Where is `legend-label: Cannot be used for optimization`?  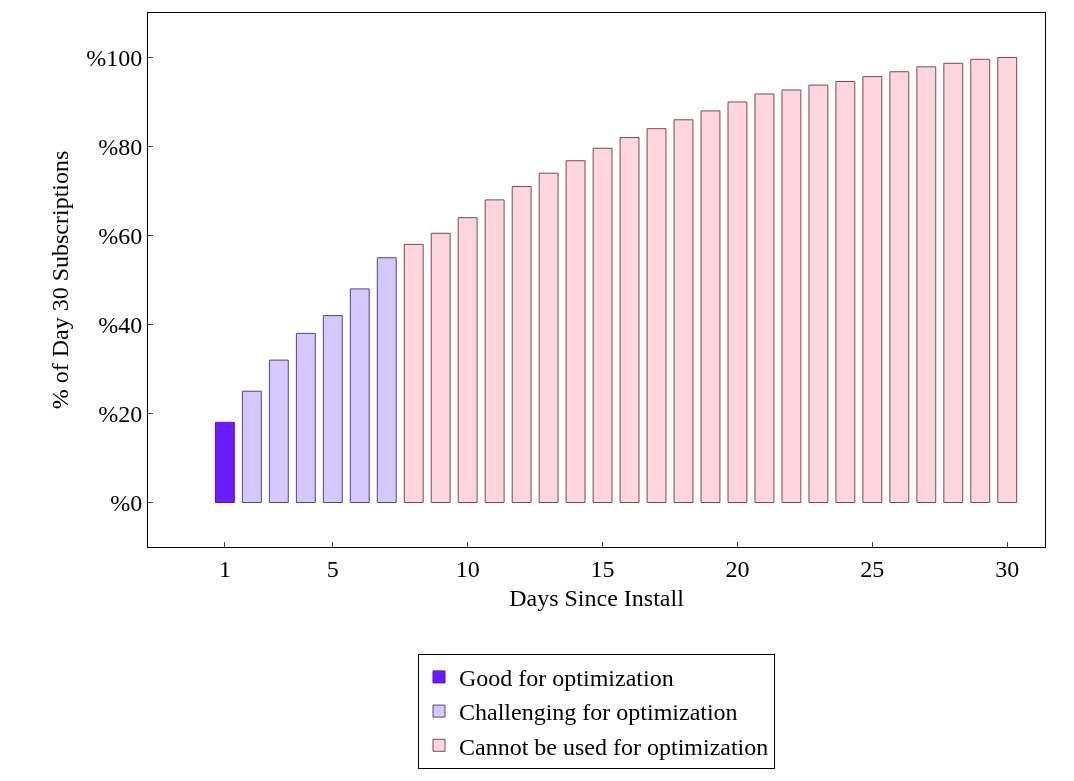
legend-label: Cannot be used for optimization is located at coordinates (614, 746).